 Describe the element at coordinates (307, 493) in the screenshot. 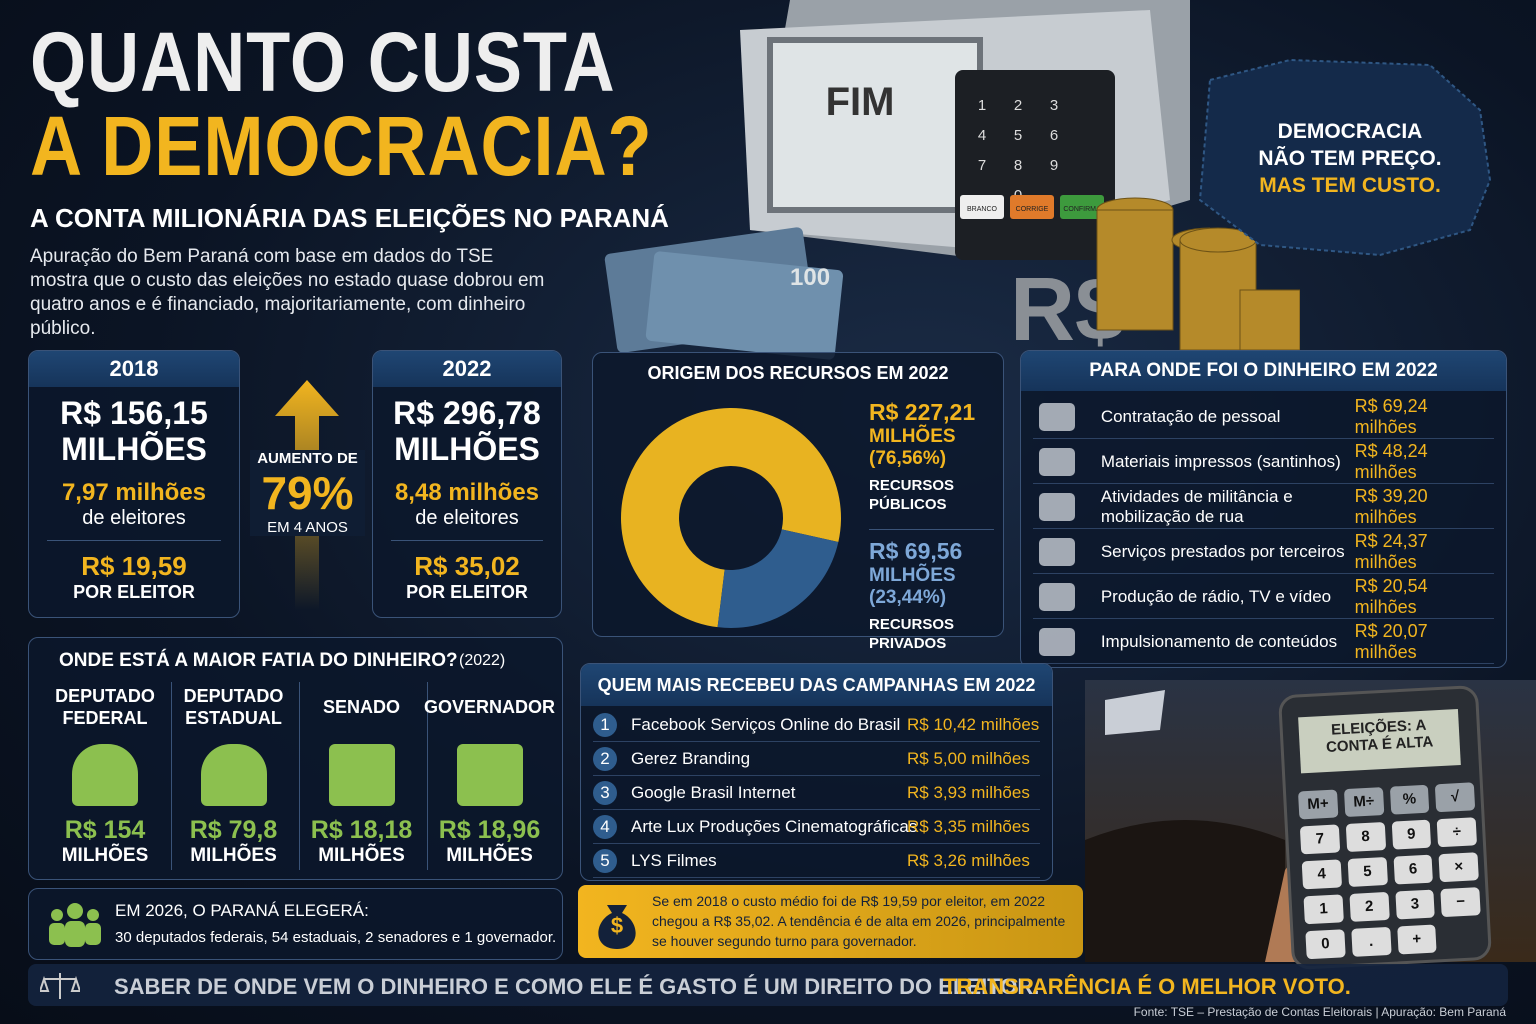

I see `growth-value: 79%` at that location.